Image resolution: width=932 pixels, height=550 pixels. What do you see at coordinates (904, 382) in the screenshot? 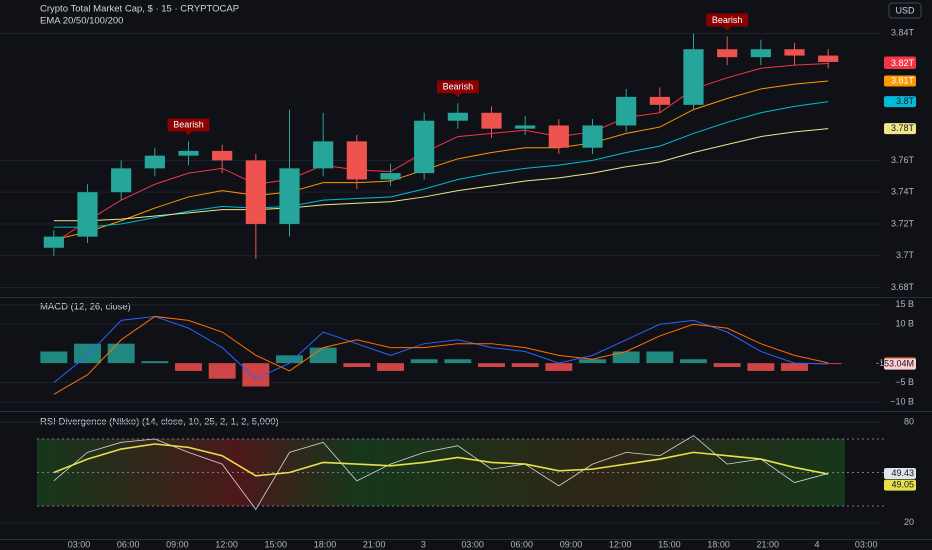
I see `y-tick-label: −5 B` at bounding box center [904, 382].